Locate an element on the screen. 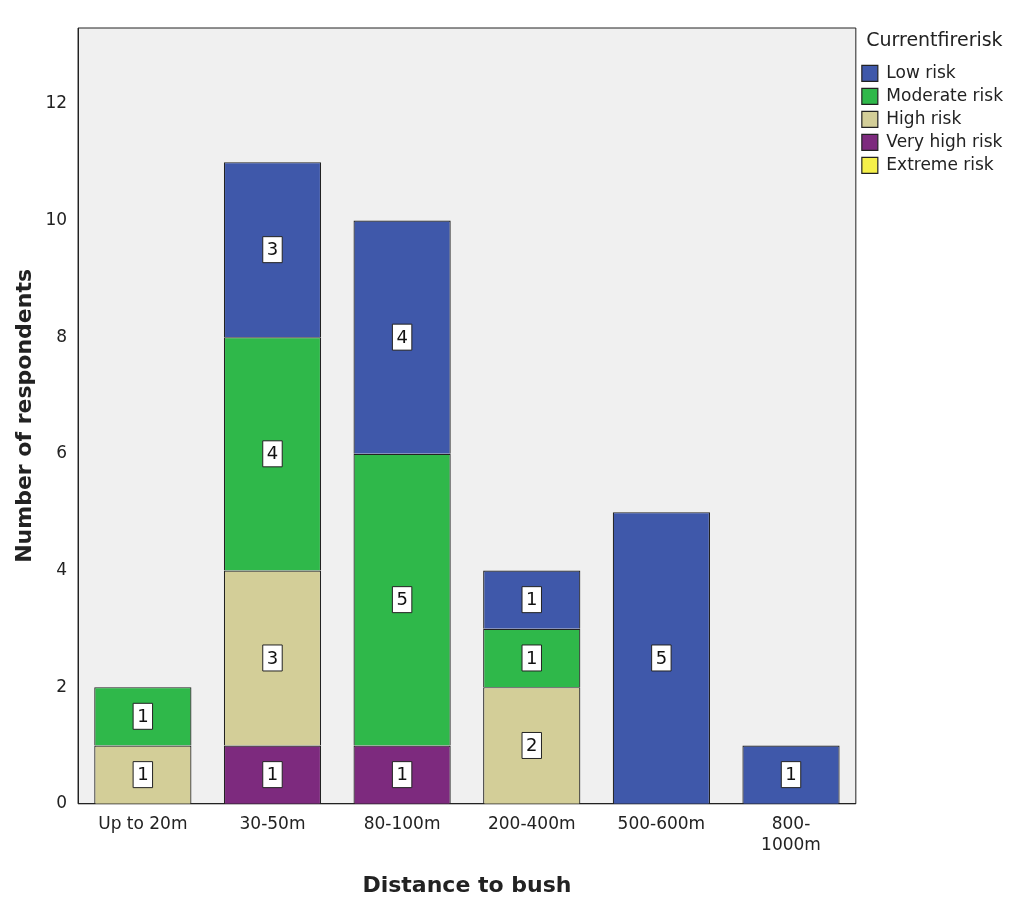  legend-title: Currentfirerisk is located at coordinates (934, 39).